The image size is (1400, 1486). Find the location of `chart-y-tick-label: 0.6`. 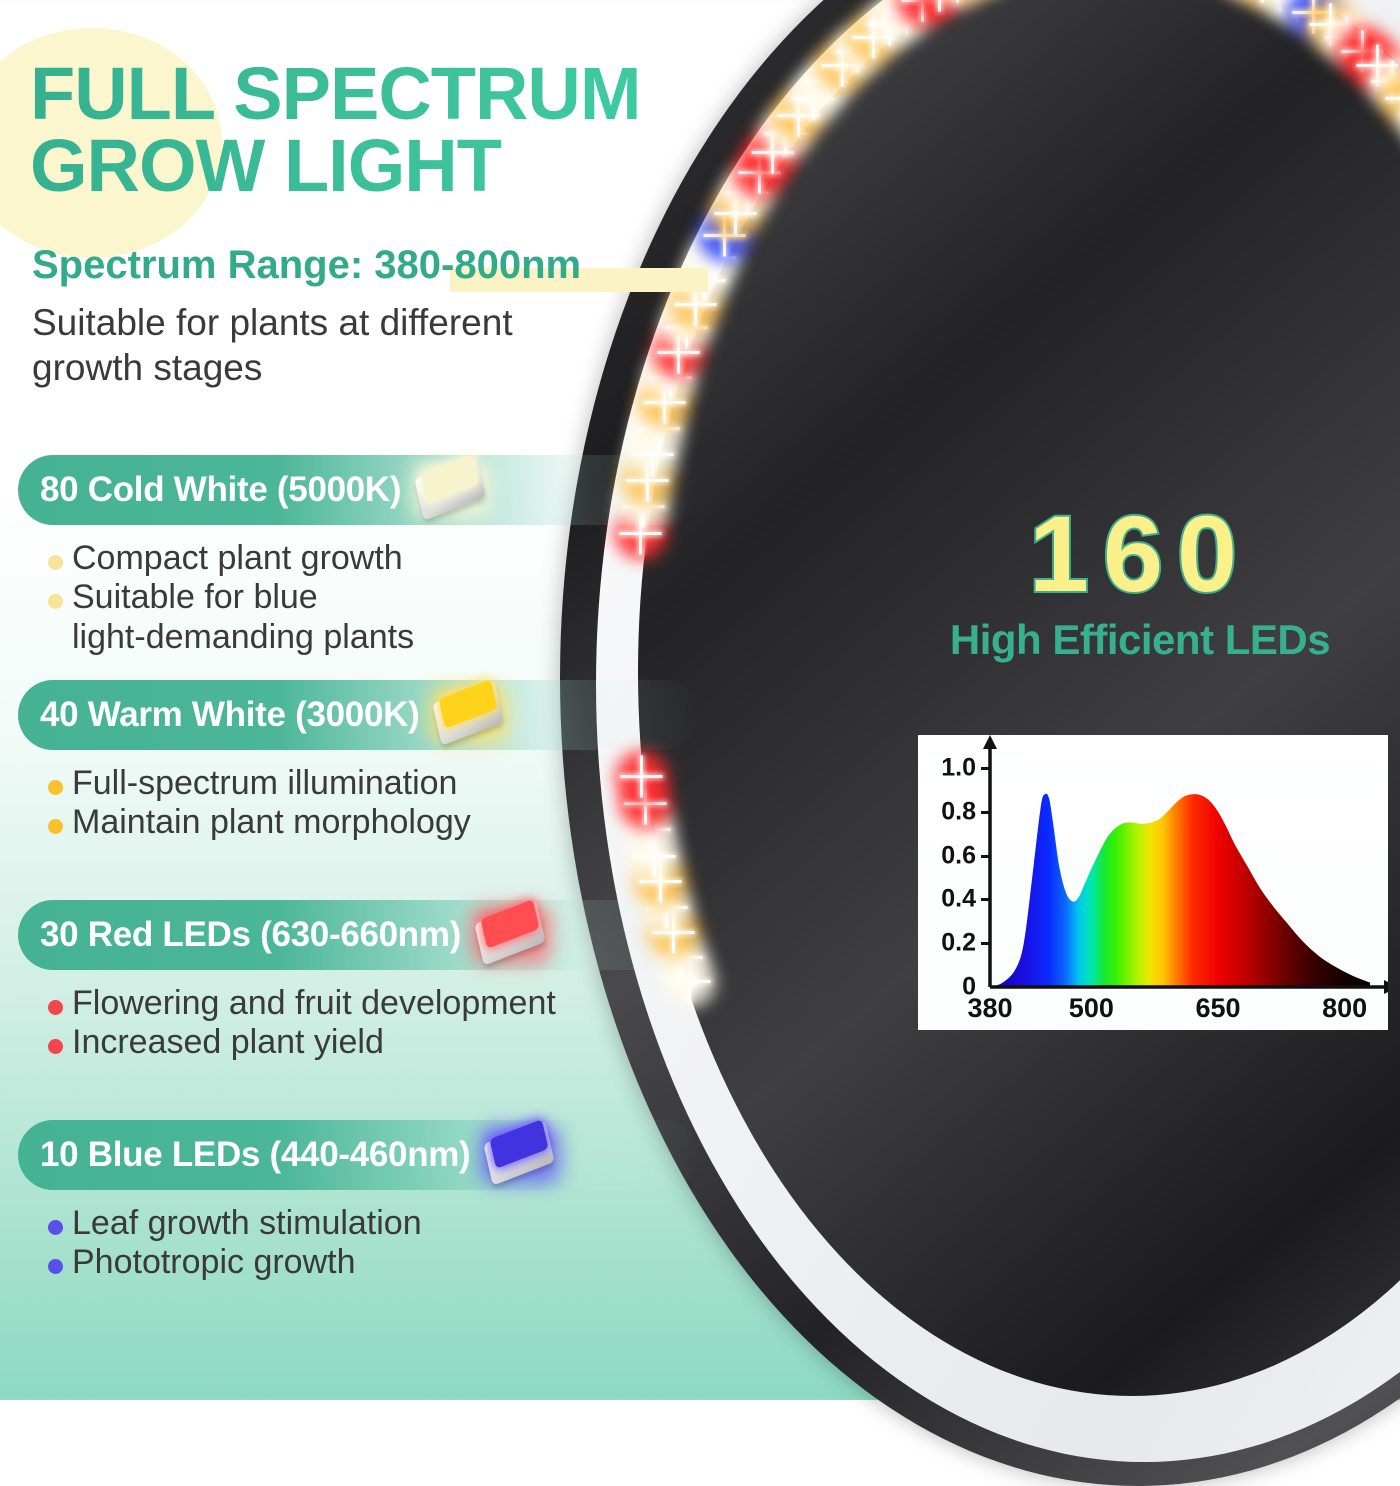

chart-y-tick-label: 0.6 is located at coordinates (958, 855).